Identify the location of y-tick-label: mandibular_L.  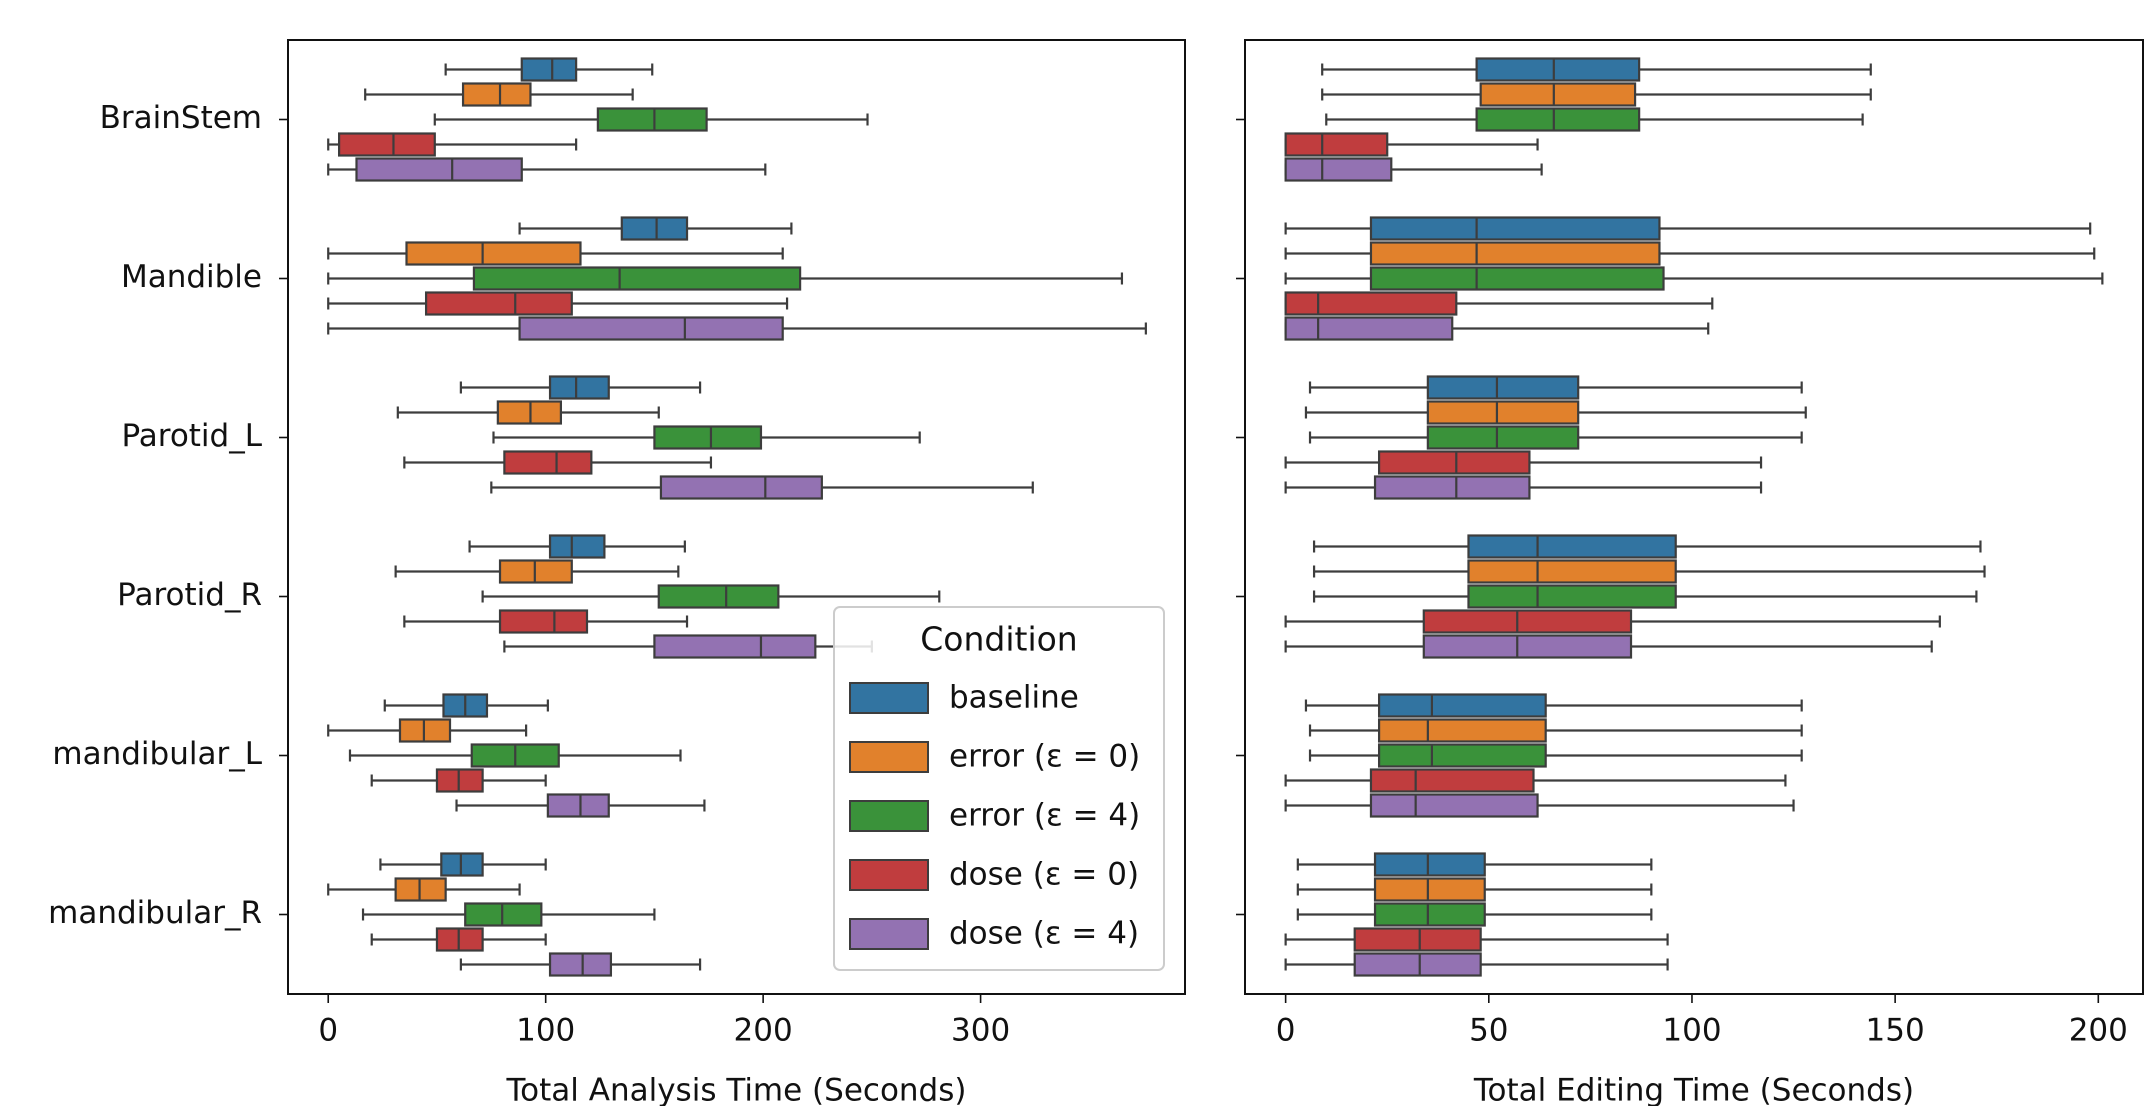
(157, 754).